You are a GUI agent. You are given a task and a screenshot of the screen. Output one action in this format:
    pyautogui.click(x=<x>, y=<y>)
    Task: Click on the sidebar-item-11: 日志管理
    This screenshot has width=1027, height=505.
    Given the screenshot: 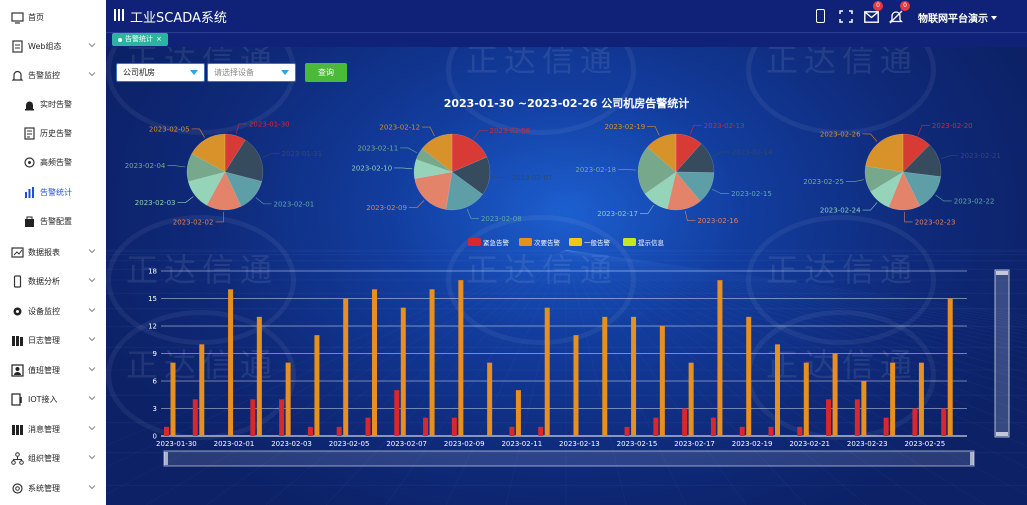 What is the action you would take?
    pyautogui.click(x=53, y=340)
    